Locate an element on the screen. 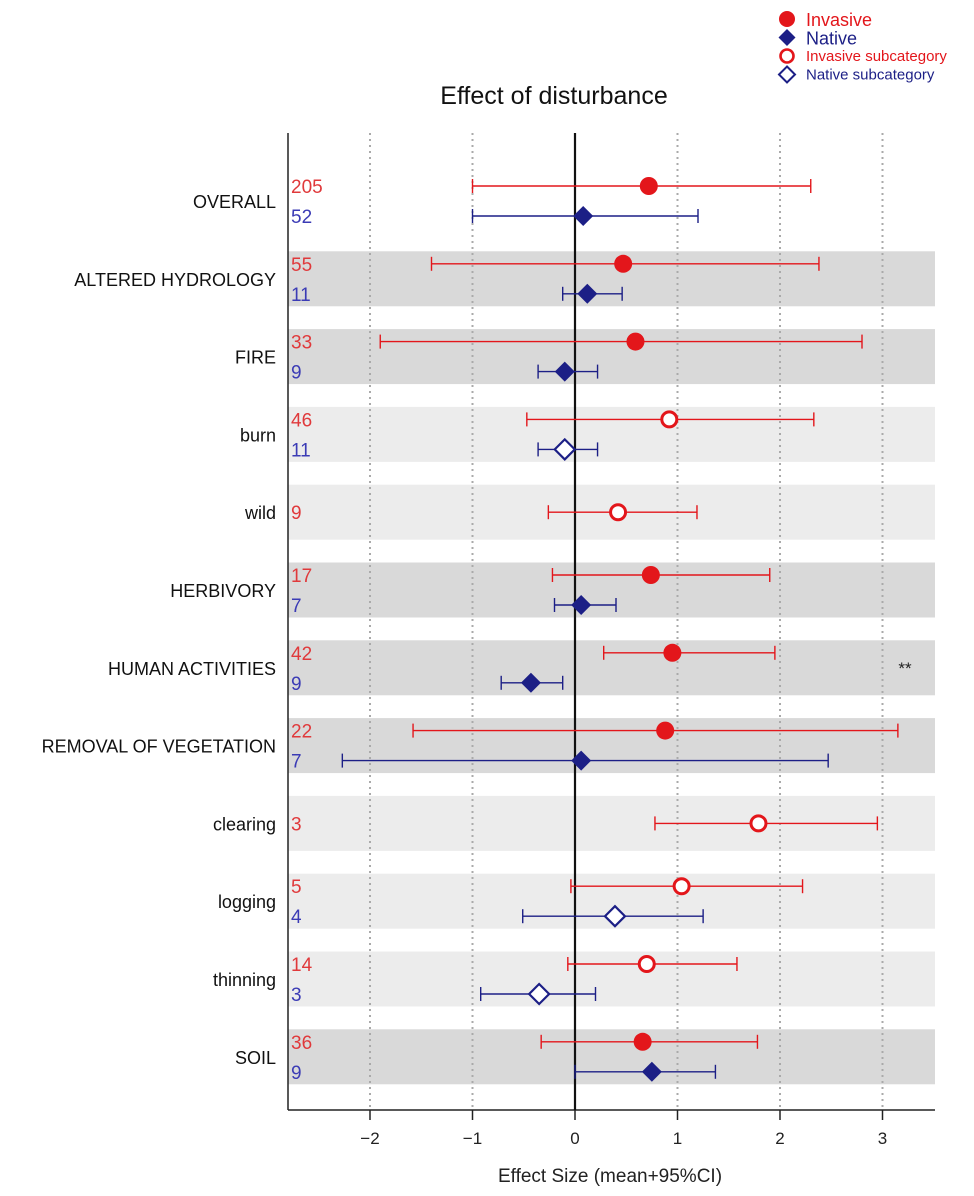 The image size is (974, 1196). row-label: clearing is located at coordinates (244, 824).